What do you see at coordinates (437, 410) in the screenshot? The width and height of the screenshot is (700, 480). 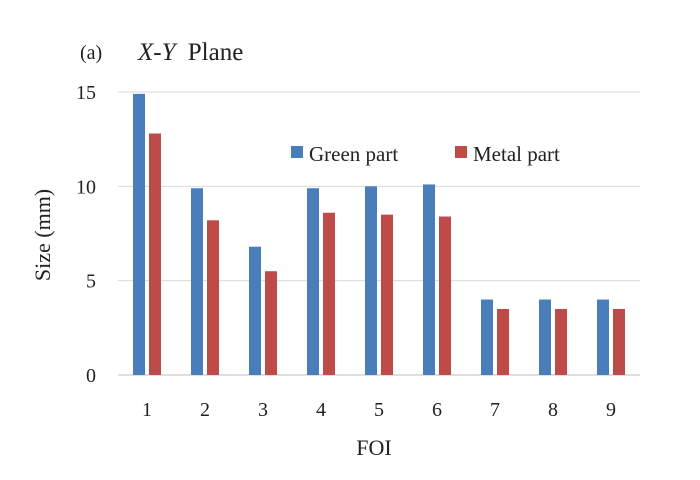 I see `x-tick-label: 6` at bounding box center [437, 410].